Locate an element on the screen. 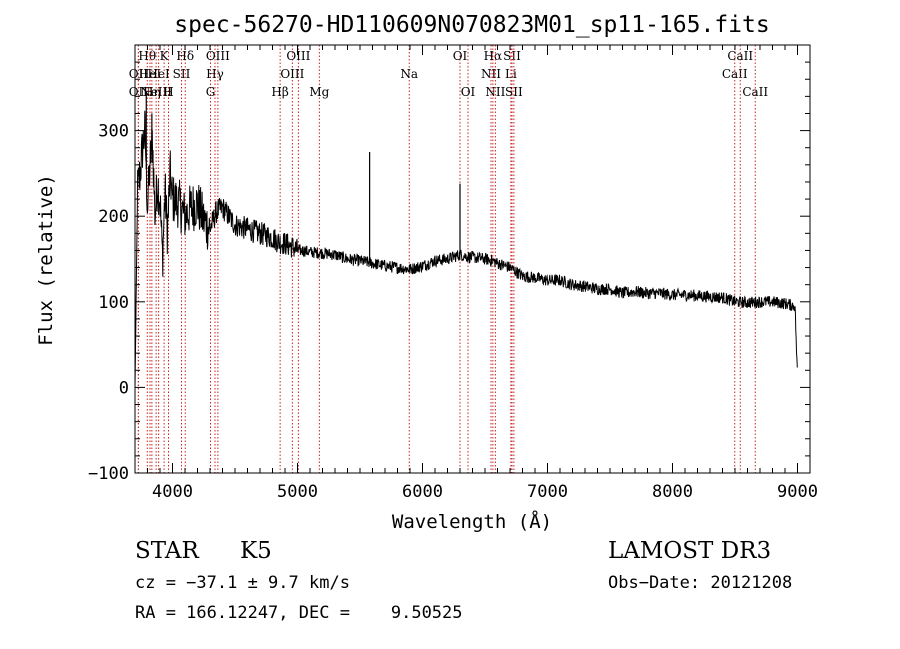 The image size is (900, 649). survey-name: LAMOST DR3 is located at coordinates (690, 551).